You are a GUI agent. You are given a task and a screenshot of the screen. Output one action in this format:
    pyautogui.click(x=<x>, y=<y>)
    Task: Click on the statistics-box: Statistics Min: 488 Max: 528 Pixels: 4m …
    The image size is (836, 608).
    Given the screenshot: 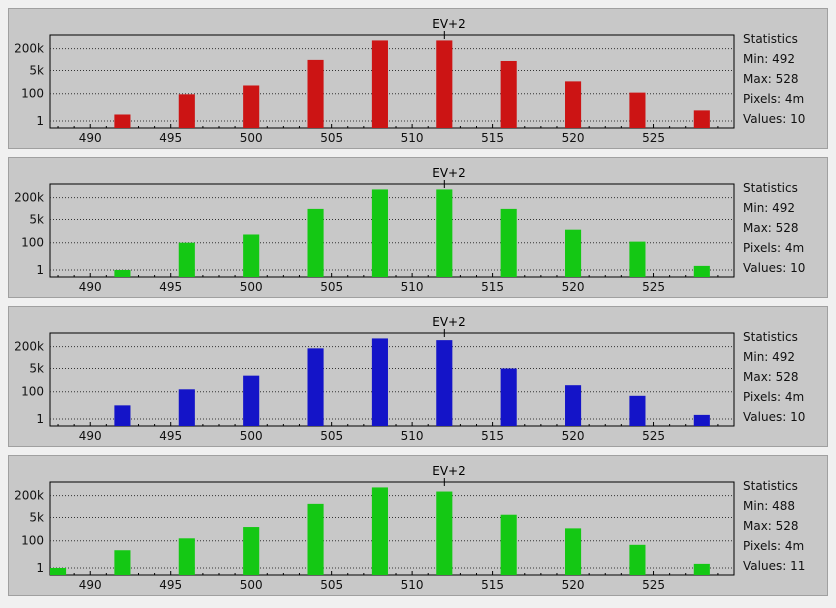 What is the action you would take?
    pyautogui.click(x=774, y=528)
    